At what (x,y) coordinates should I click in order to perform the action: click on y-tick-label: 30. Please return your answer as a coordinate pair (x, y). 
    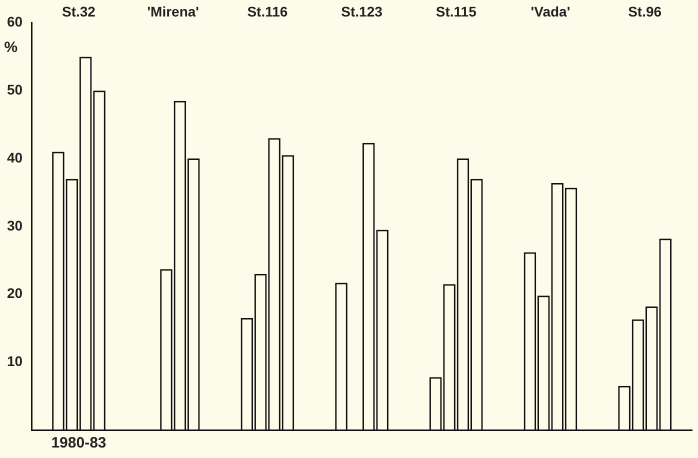
    Looking at the image, I should click on (14, 225).